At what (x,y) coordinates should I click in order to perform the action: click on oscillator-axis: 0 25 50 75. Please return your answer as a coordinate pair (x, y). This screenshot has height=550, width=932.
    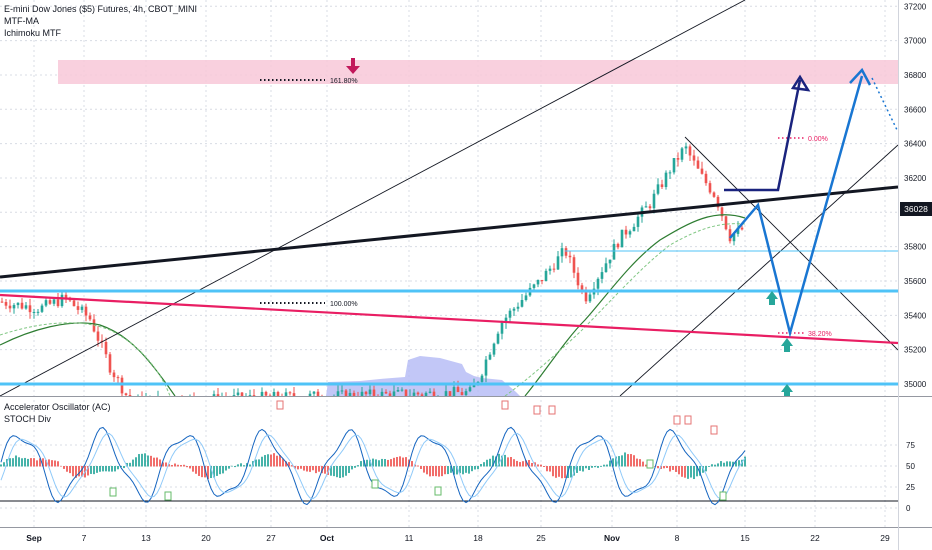
    Looking at the image, I should click on (910, 477).